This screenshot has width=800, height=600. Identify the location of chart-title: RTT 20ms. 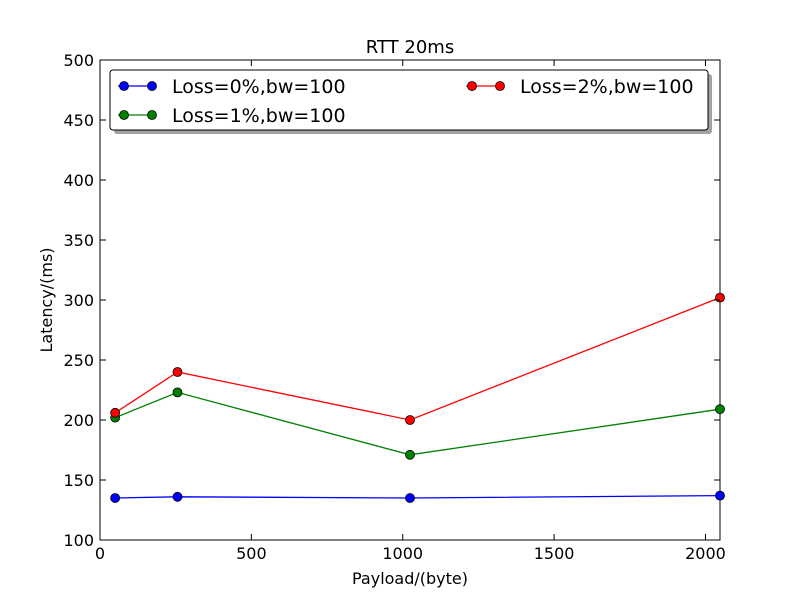
(410, 47).